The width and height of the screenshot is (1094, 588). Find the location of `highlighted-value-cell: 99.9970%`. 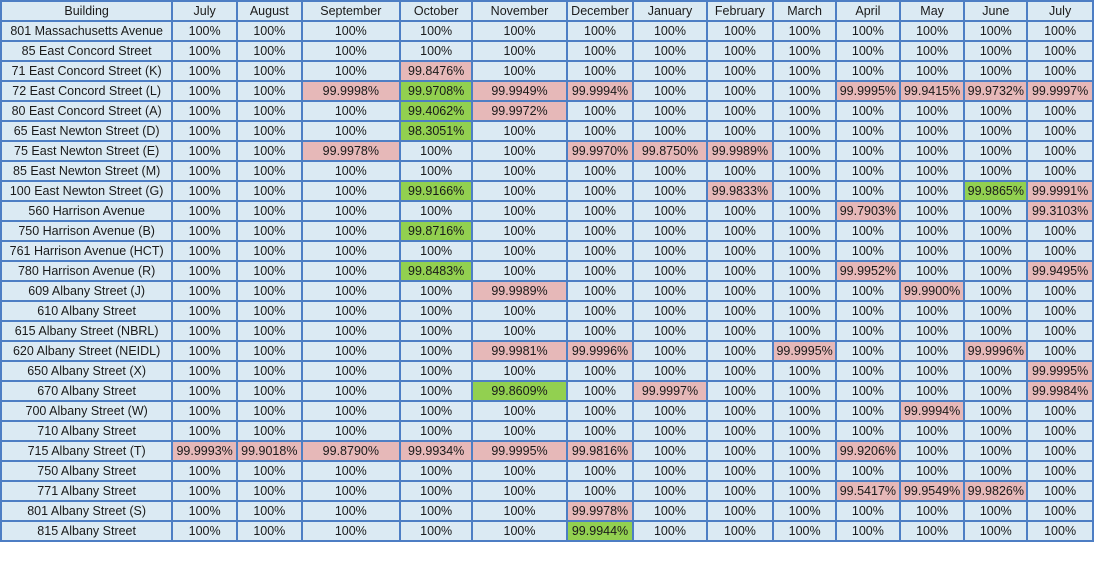

highlighted-value-cell: 99.9970% is located at coordinates (600, 151).